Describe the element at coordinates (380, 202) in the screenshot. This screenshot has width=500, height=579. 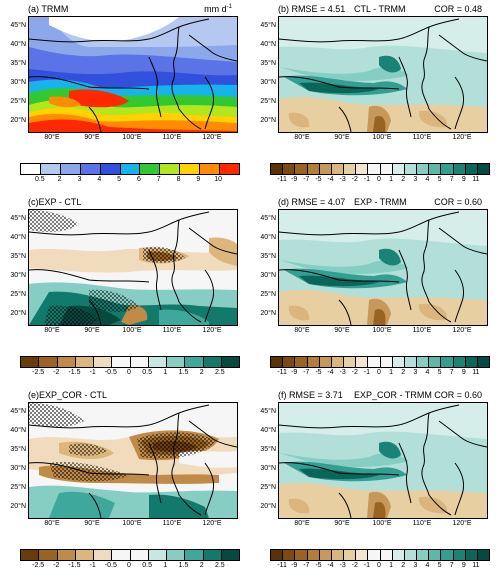
I see `panel-subtitle: EXP - TRMM` at that location.